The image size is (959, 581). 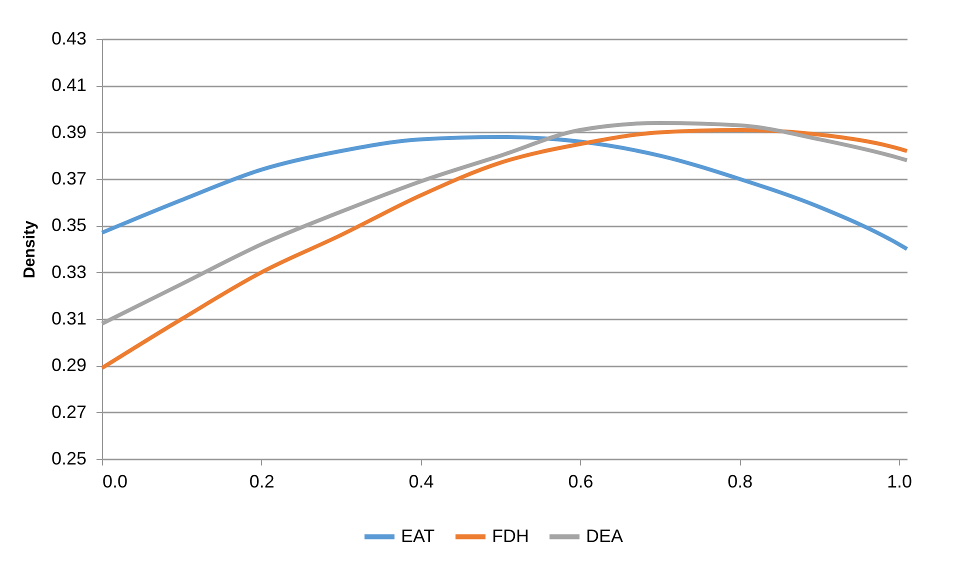 I want to click on x-tick-label: 0.6, so click(x=581, y=482).